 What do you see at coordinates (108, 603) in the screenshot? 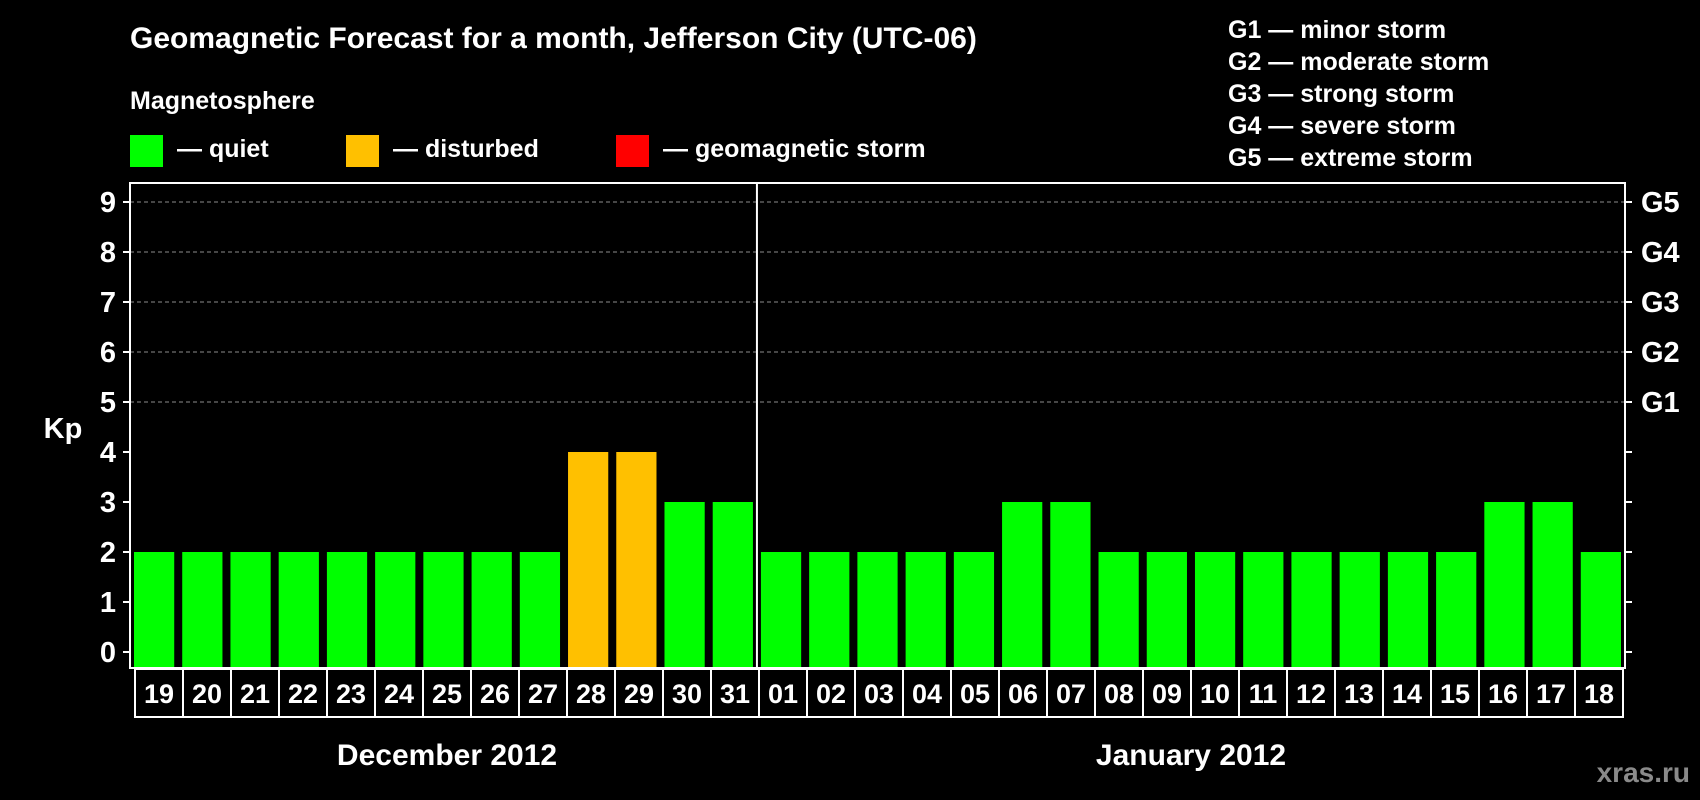
I see `y-tick-label-1: 1` at bounding box center [108, 603].